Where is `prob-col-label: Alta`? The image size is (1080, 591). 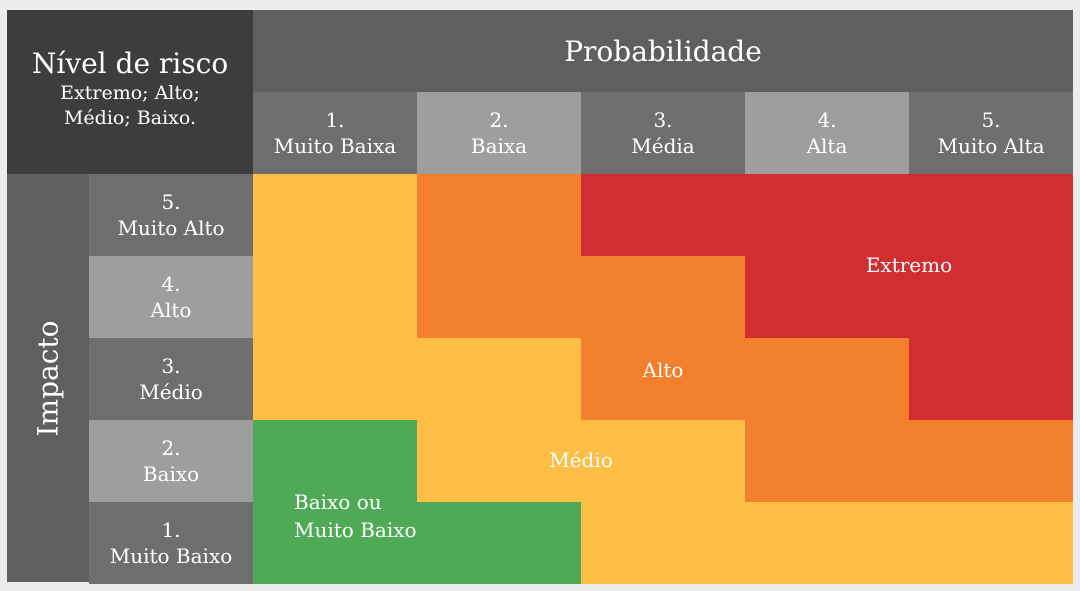
prob-col-label: Alta is located at coordinates (827, 146).